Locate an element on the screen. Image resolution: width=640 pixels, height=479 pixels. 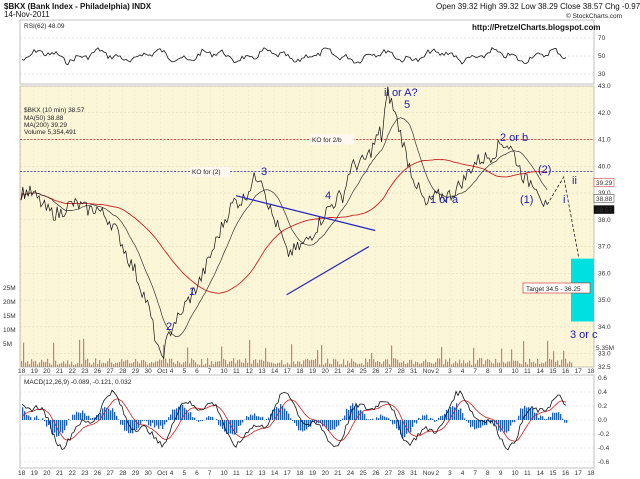
chart-date: 14-Nov-2011 is located at coordinates (27, 14).